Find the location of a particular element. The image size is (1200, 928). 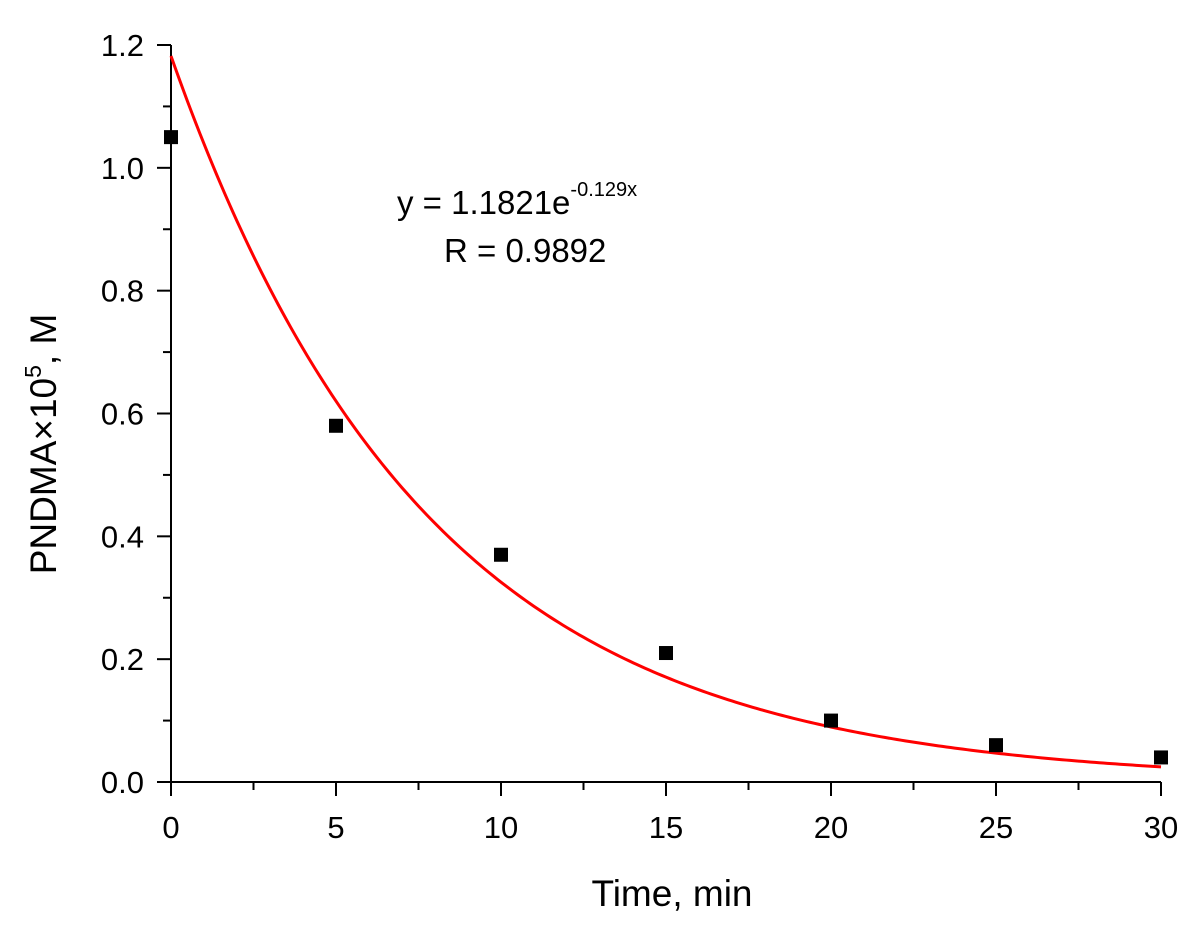

y-axis-title: PNDMA×105, M is located at coordinates (42, 444).